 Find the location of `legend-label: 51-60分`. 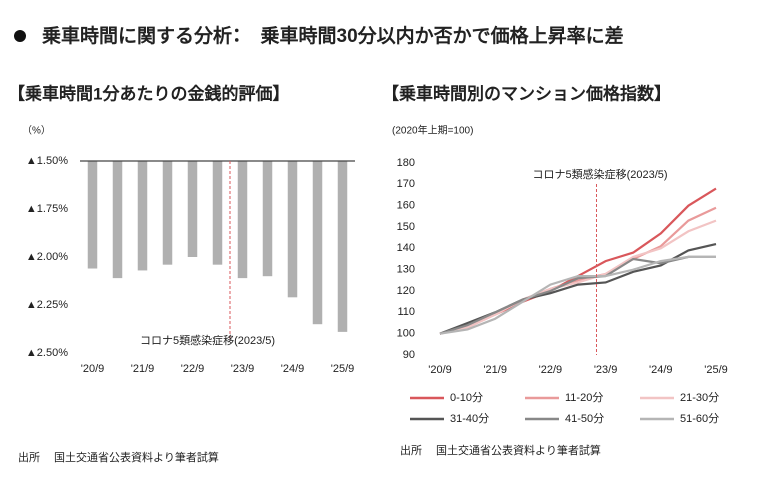

legend-label: 51-60分 is located at coordinates (699, 418).